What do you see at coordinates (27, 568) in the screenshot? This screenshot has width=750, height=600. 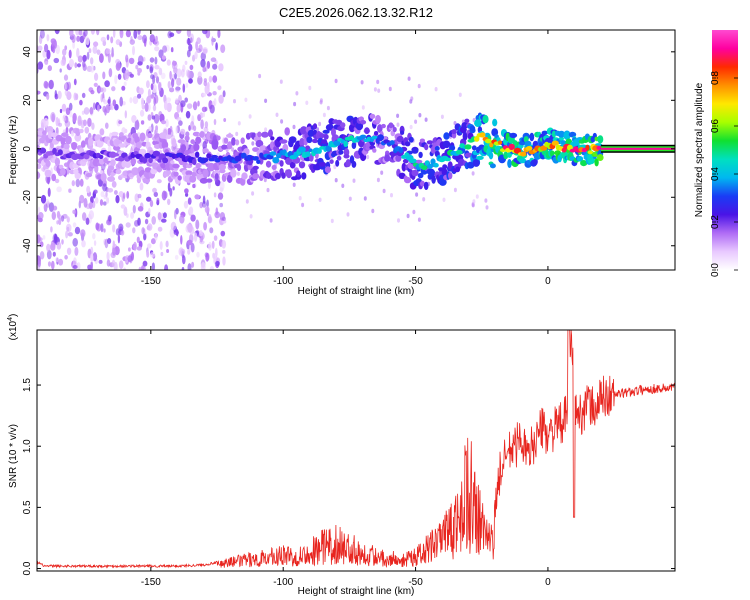 I see `y-tick-label: 0.0` at bounding box center [27, 568].